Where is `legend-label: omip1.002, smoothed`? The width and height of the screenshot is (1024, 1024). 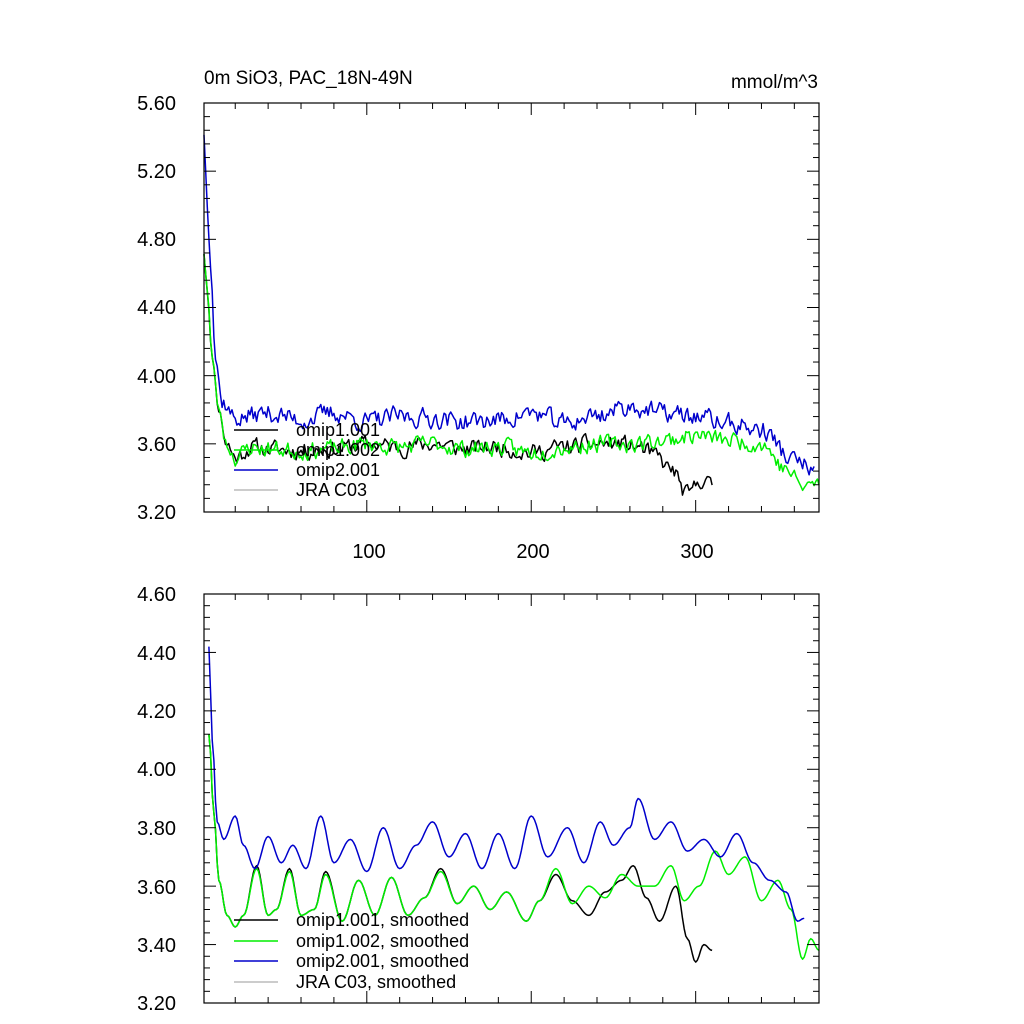
legend-label: omip1.002, smoothed is located at coordinates (382, 941).